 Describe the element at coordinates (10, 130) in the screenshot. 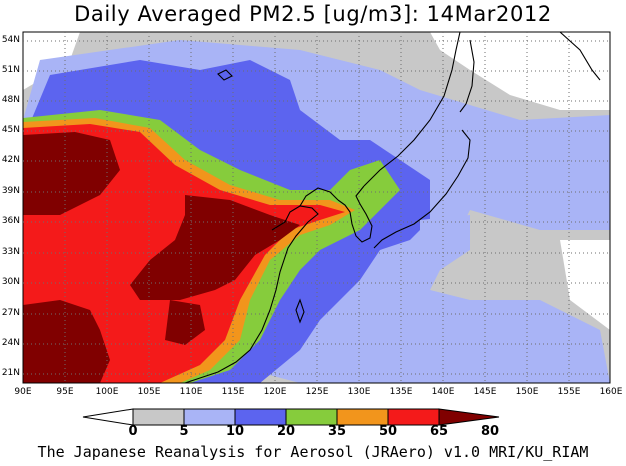

I see `lat-tick-label: 45N` at that location.